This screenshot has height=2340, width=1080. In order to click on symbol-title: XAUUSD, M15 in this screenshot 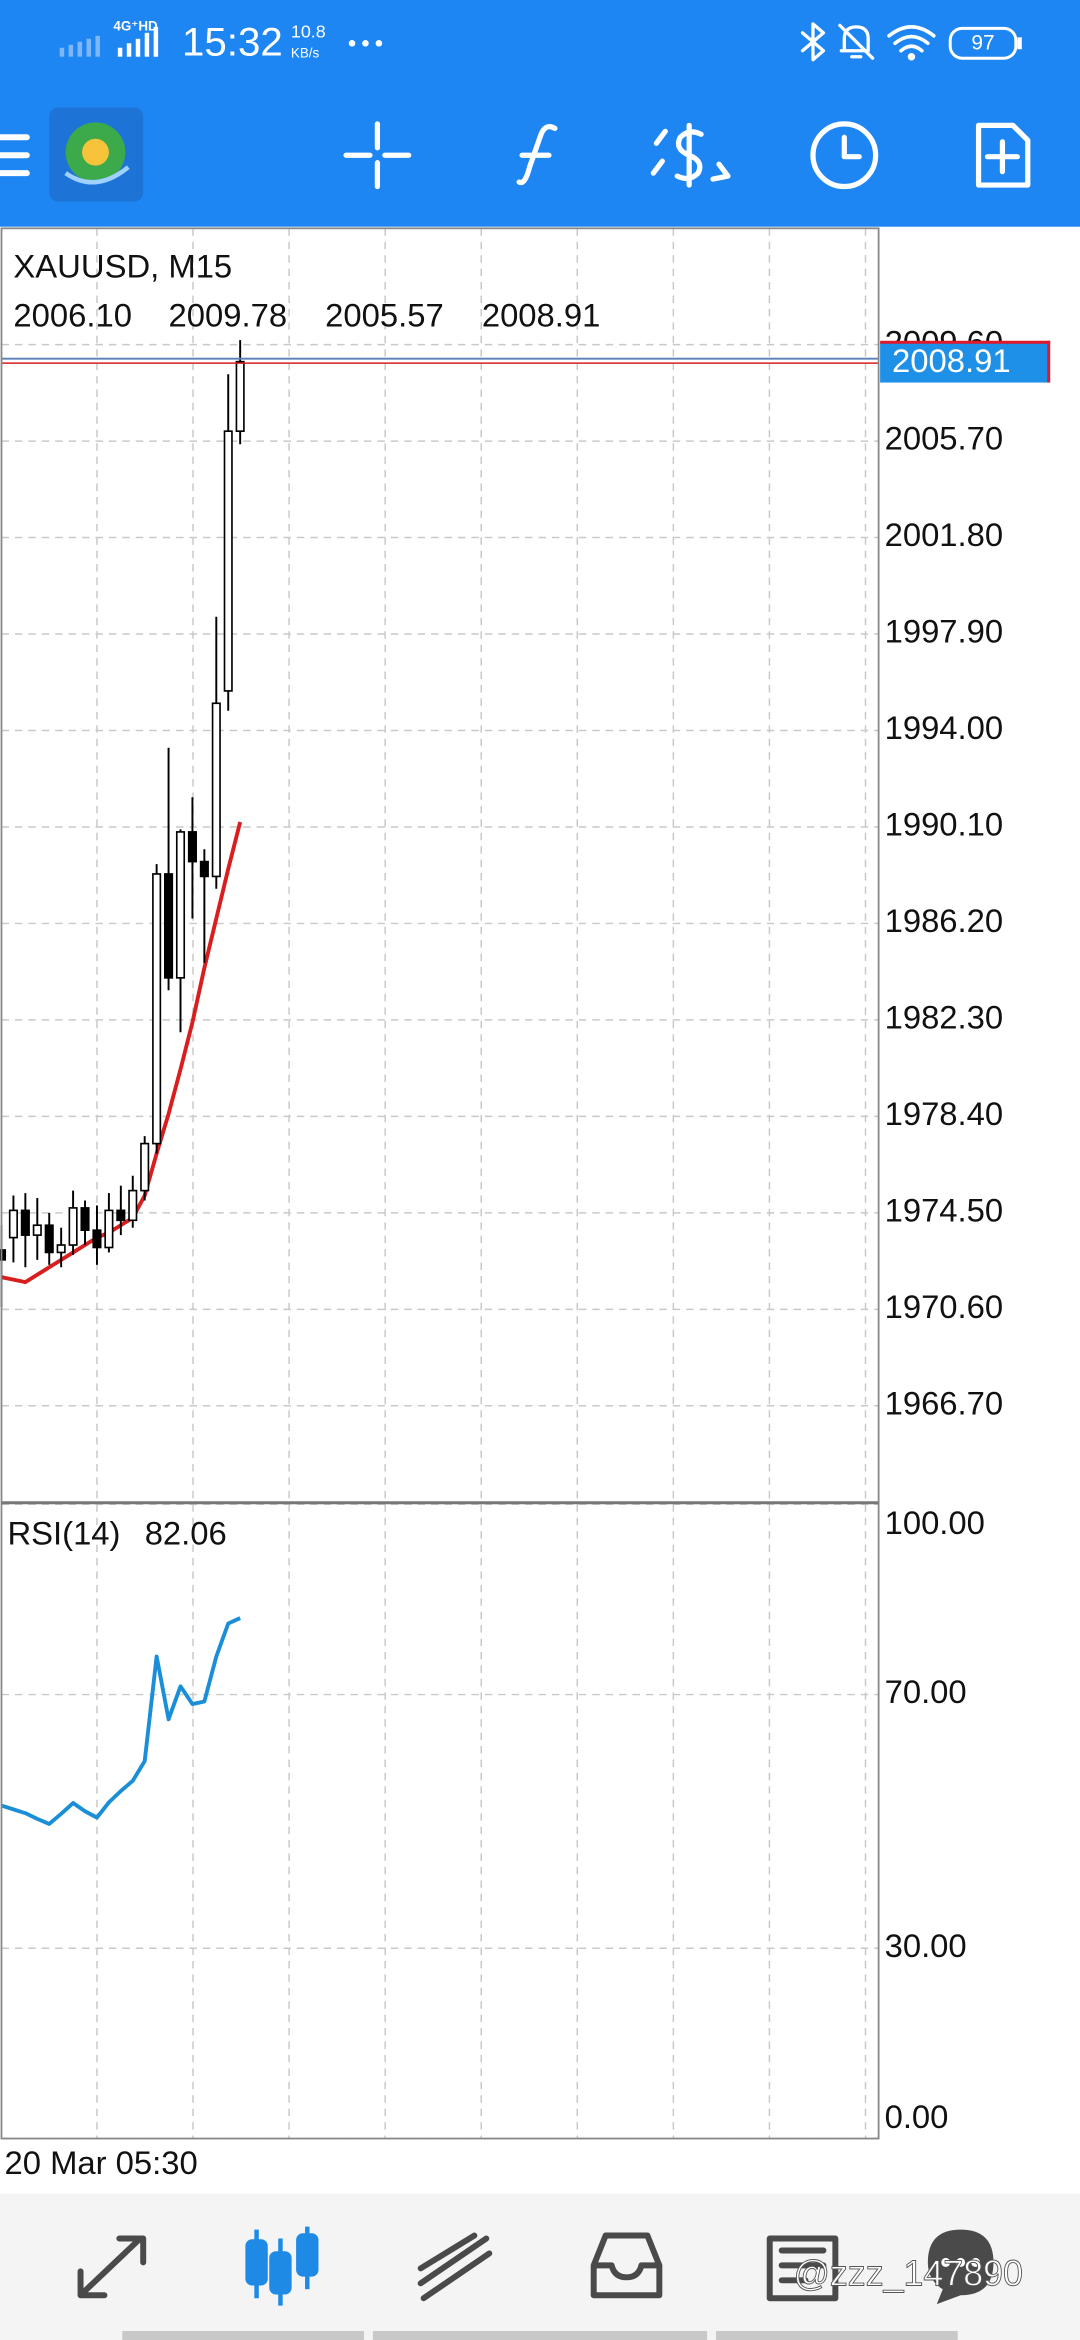, I will do `click(122, 265)`.